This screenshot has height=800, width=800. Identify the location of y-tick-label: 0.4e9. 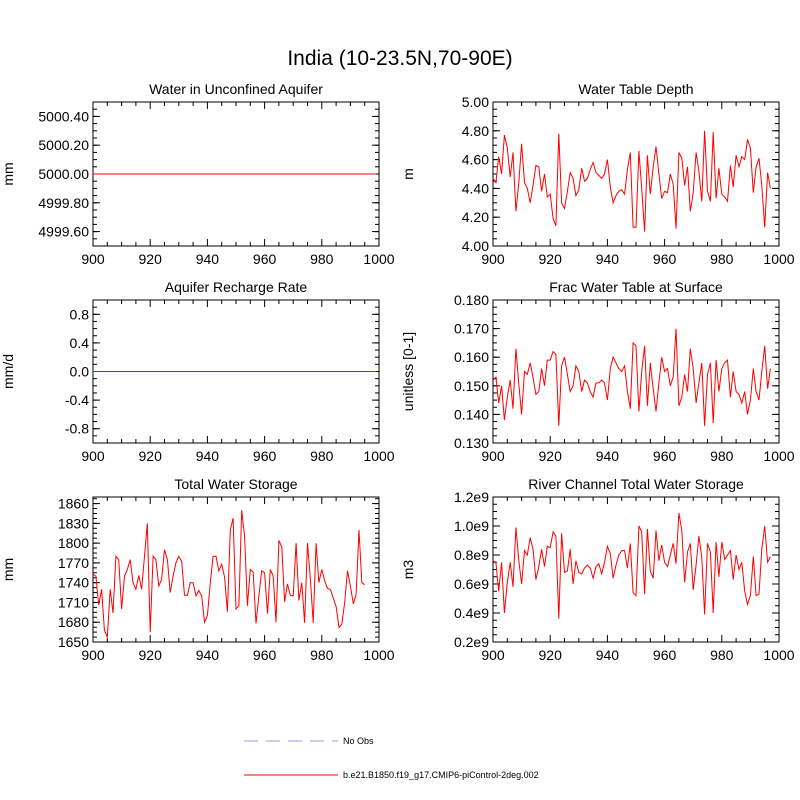
(471, 613).